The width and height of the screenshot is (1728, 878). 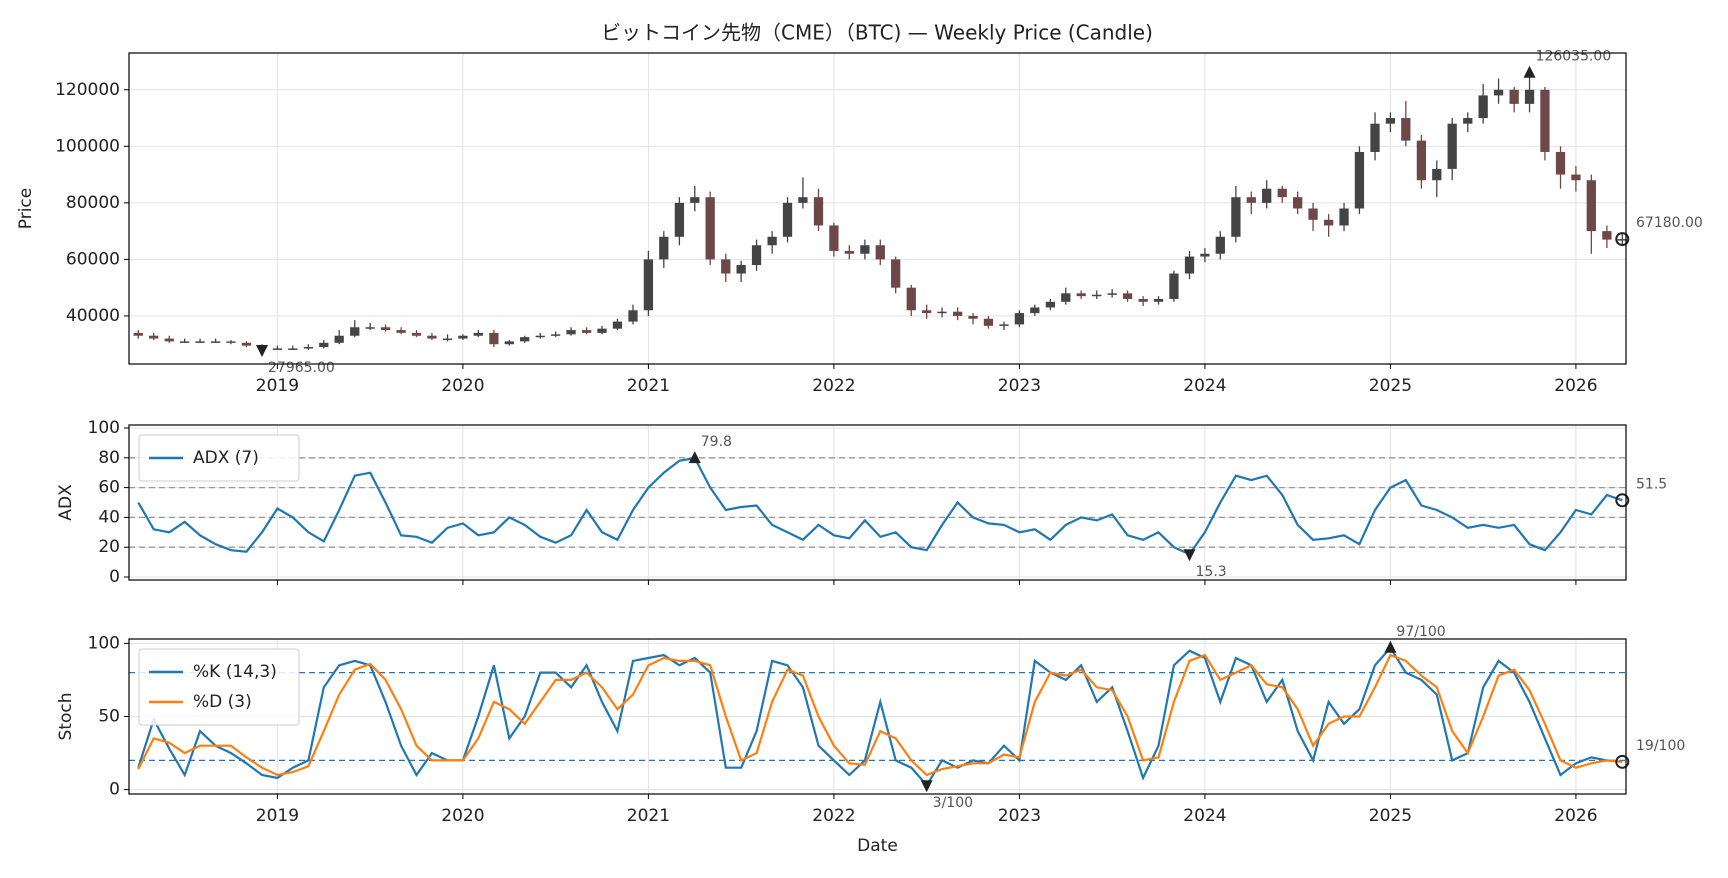 I want to click on annotation-label: 51.5, so click(x=1651, y=484).